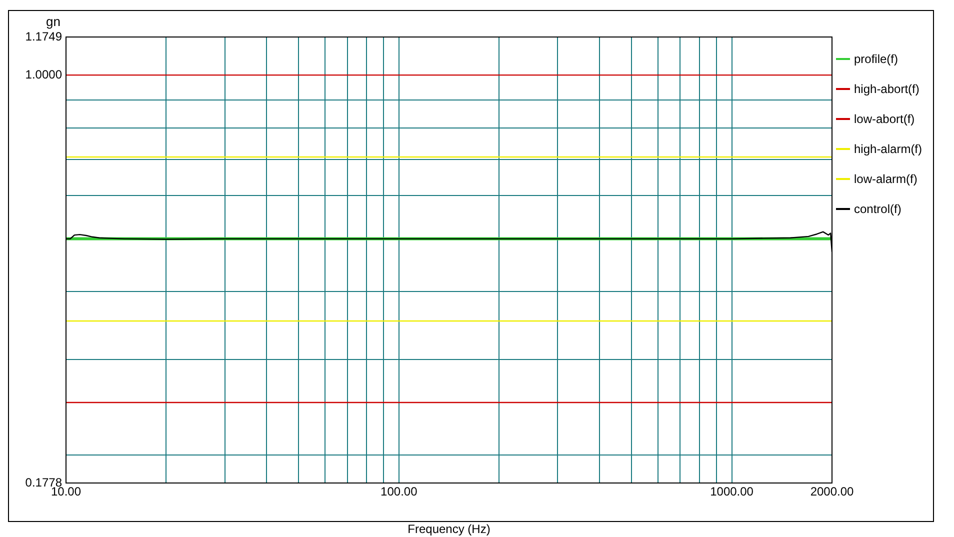 The height and width of the screenshot is (537, 954). I want to click on legend-label: profile(f), so click(876, 59).